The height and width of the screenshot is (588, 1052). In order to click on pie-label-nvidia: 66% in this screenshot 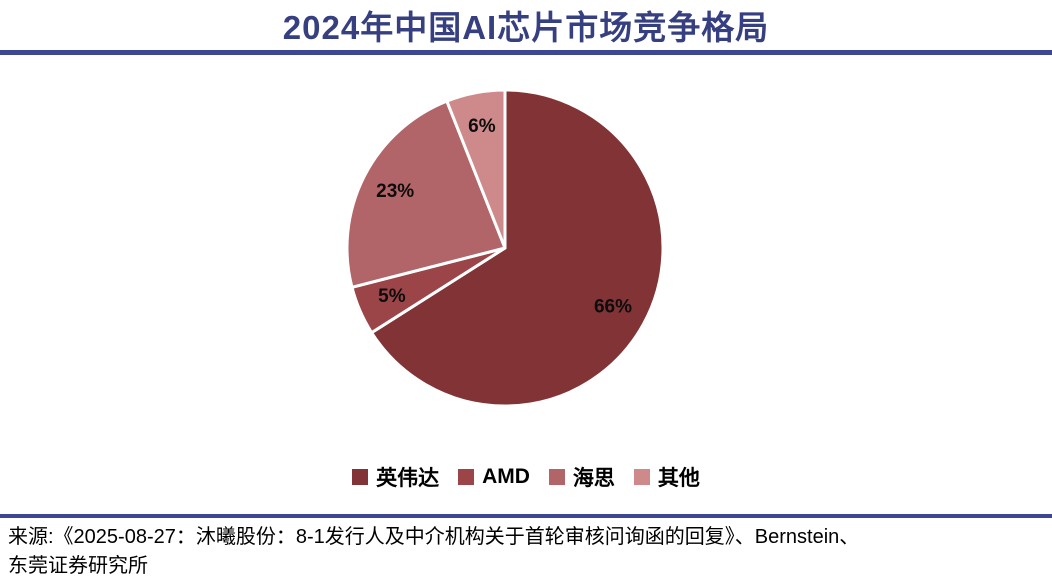, I will do `click(613, 306)`.